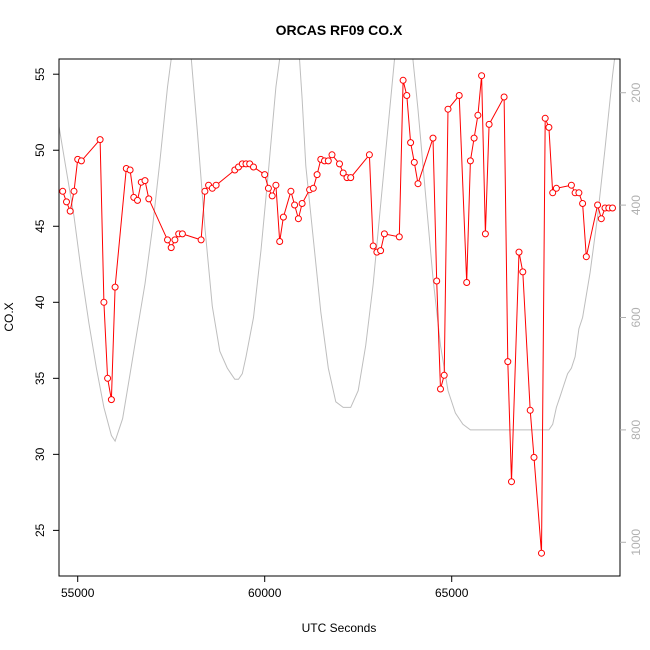  Describe the element at coordinates (78, 593) in the screenshot. I see `x-tick-label: 55000` at that location.